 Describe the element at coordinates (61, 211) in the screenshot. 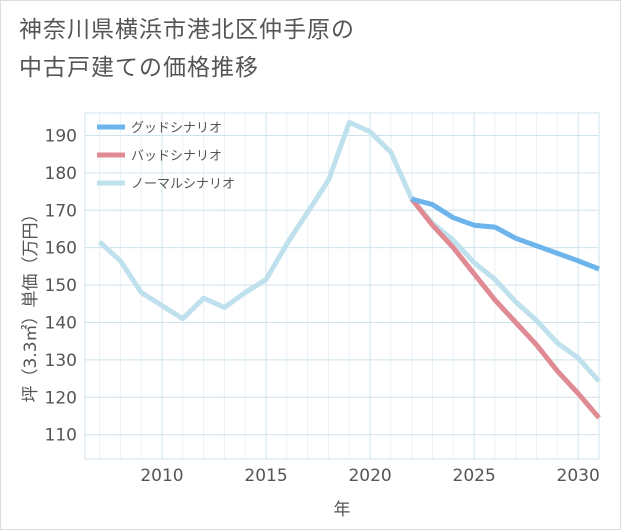

I see `y-tick-label: 170` at that location.